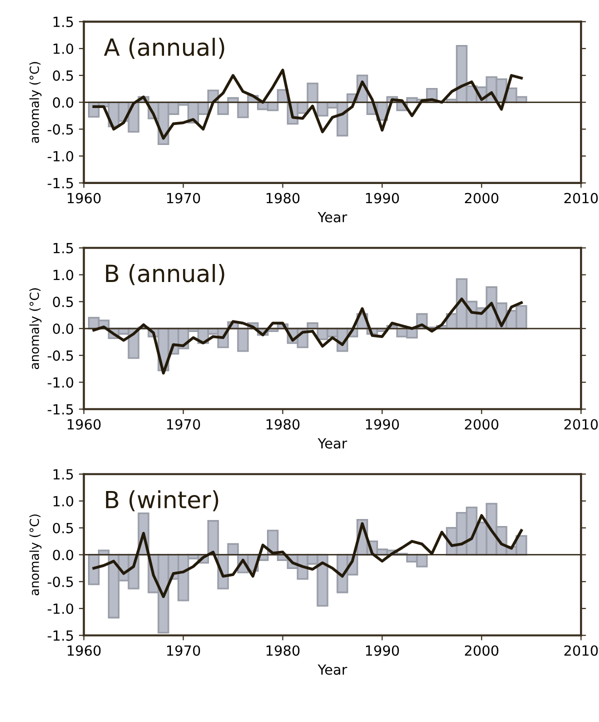 The height and width of the screenshot is (722, 599). What do you see at coordinates (164, 48) in the screenshot?
I see `text: A (annual)` at bounding box center [164, 48].